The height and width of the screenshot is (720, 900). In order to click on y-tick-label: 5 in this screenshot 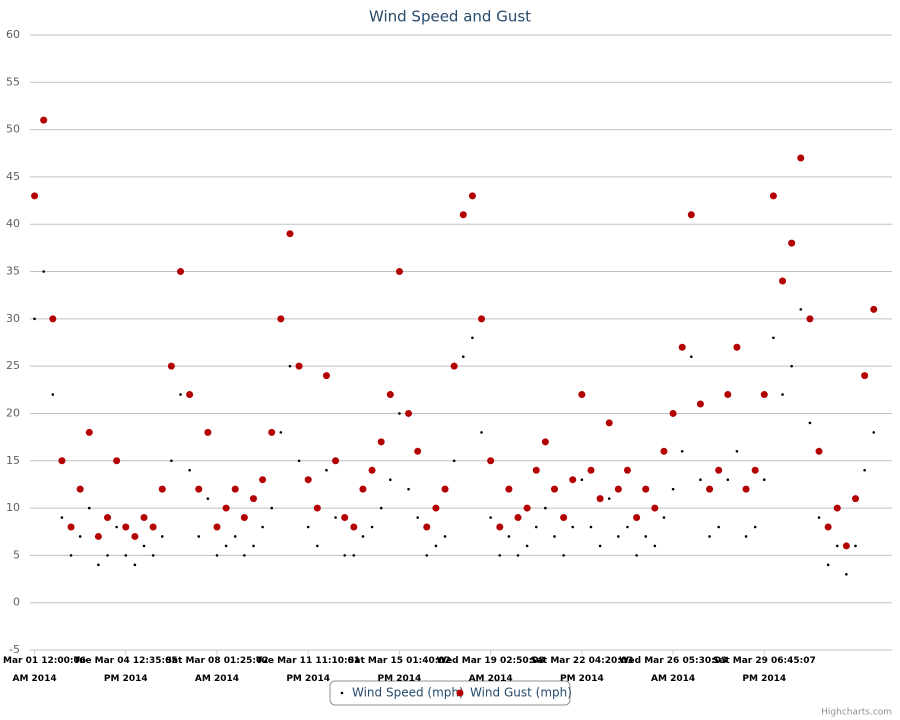, I will do `click(16, 554)`.